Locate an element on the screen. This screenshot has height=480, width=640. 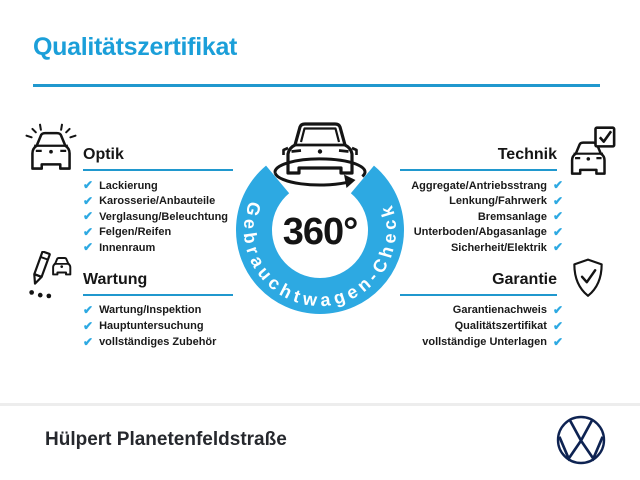
service-note-icon is located at coordinates (50, 275).